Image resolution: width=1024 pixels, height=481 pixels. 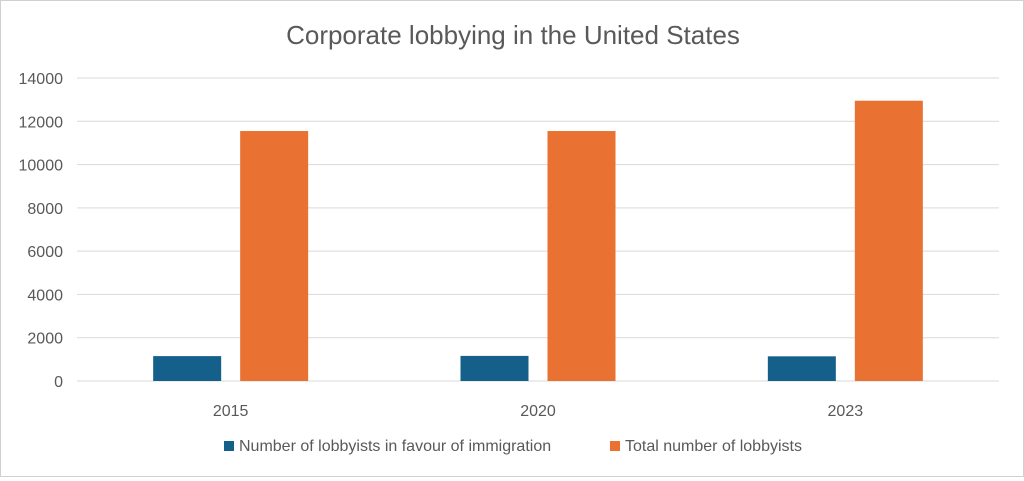 I want to click on x-tick-label: 2015, so click(x=231, y=411).